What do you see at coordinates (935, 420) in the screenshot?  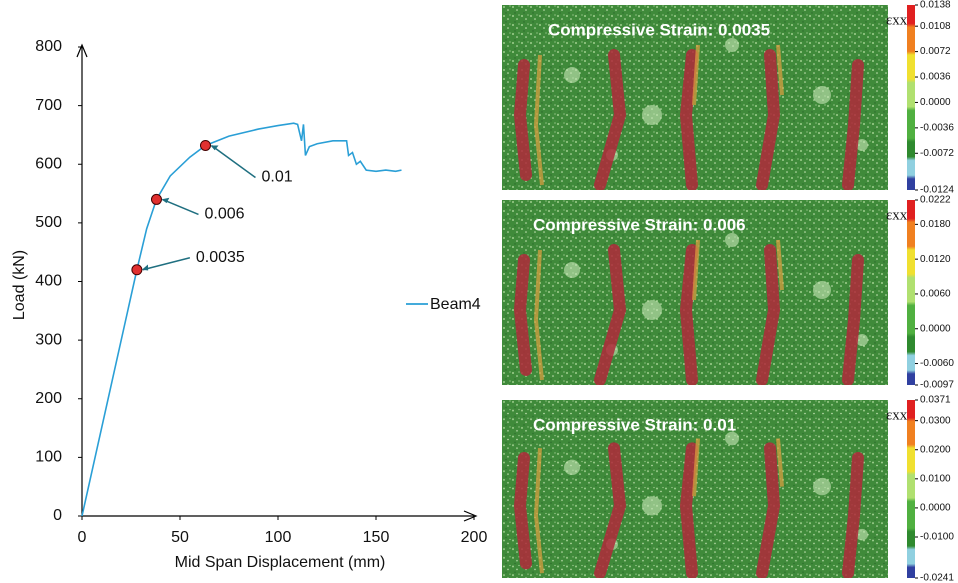 I see `colorbar-tick-label: 0.0300` at bounding box center [935, 420].